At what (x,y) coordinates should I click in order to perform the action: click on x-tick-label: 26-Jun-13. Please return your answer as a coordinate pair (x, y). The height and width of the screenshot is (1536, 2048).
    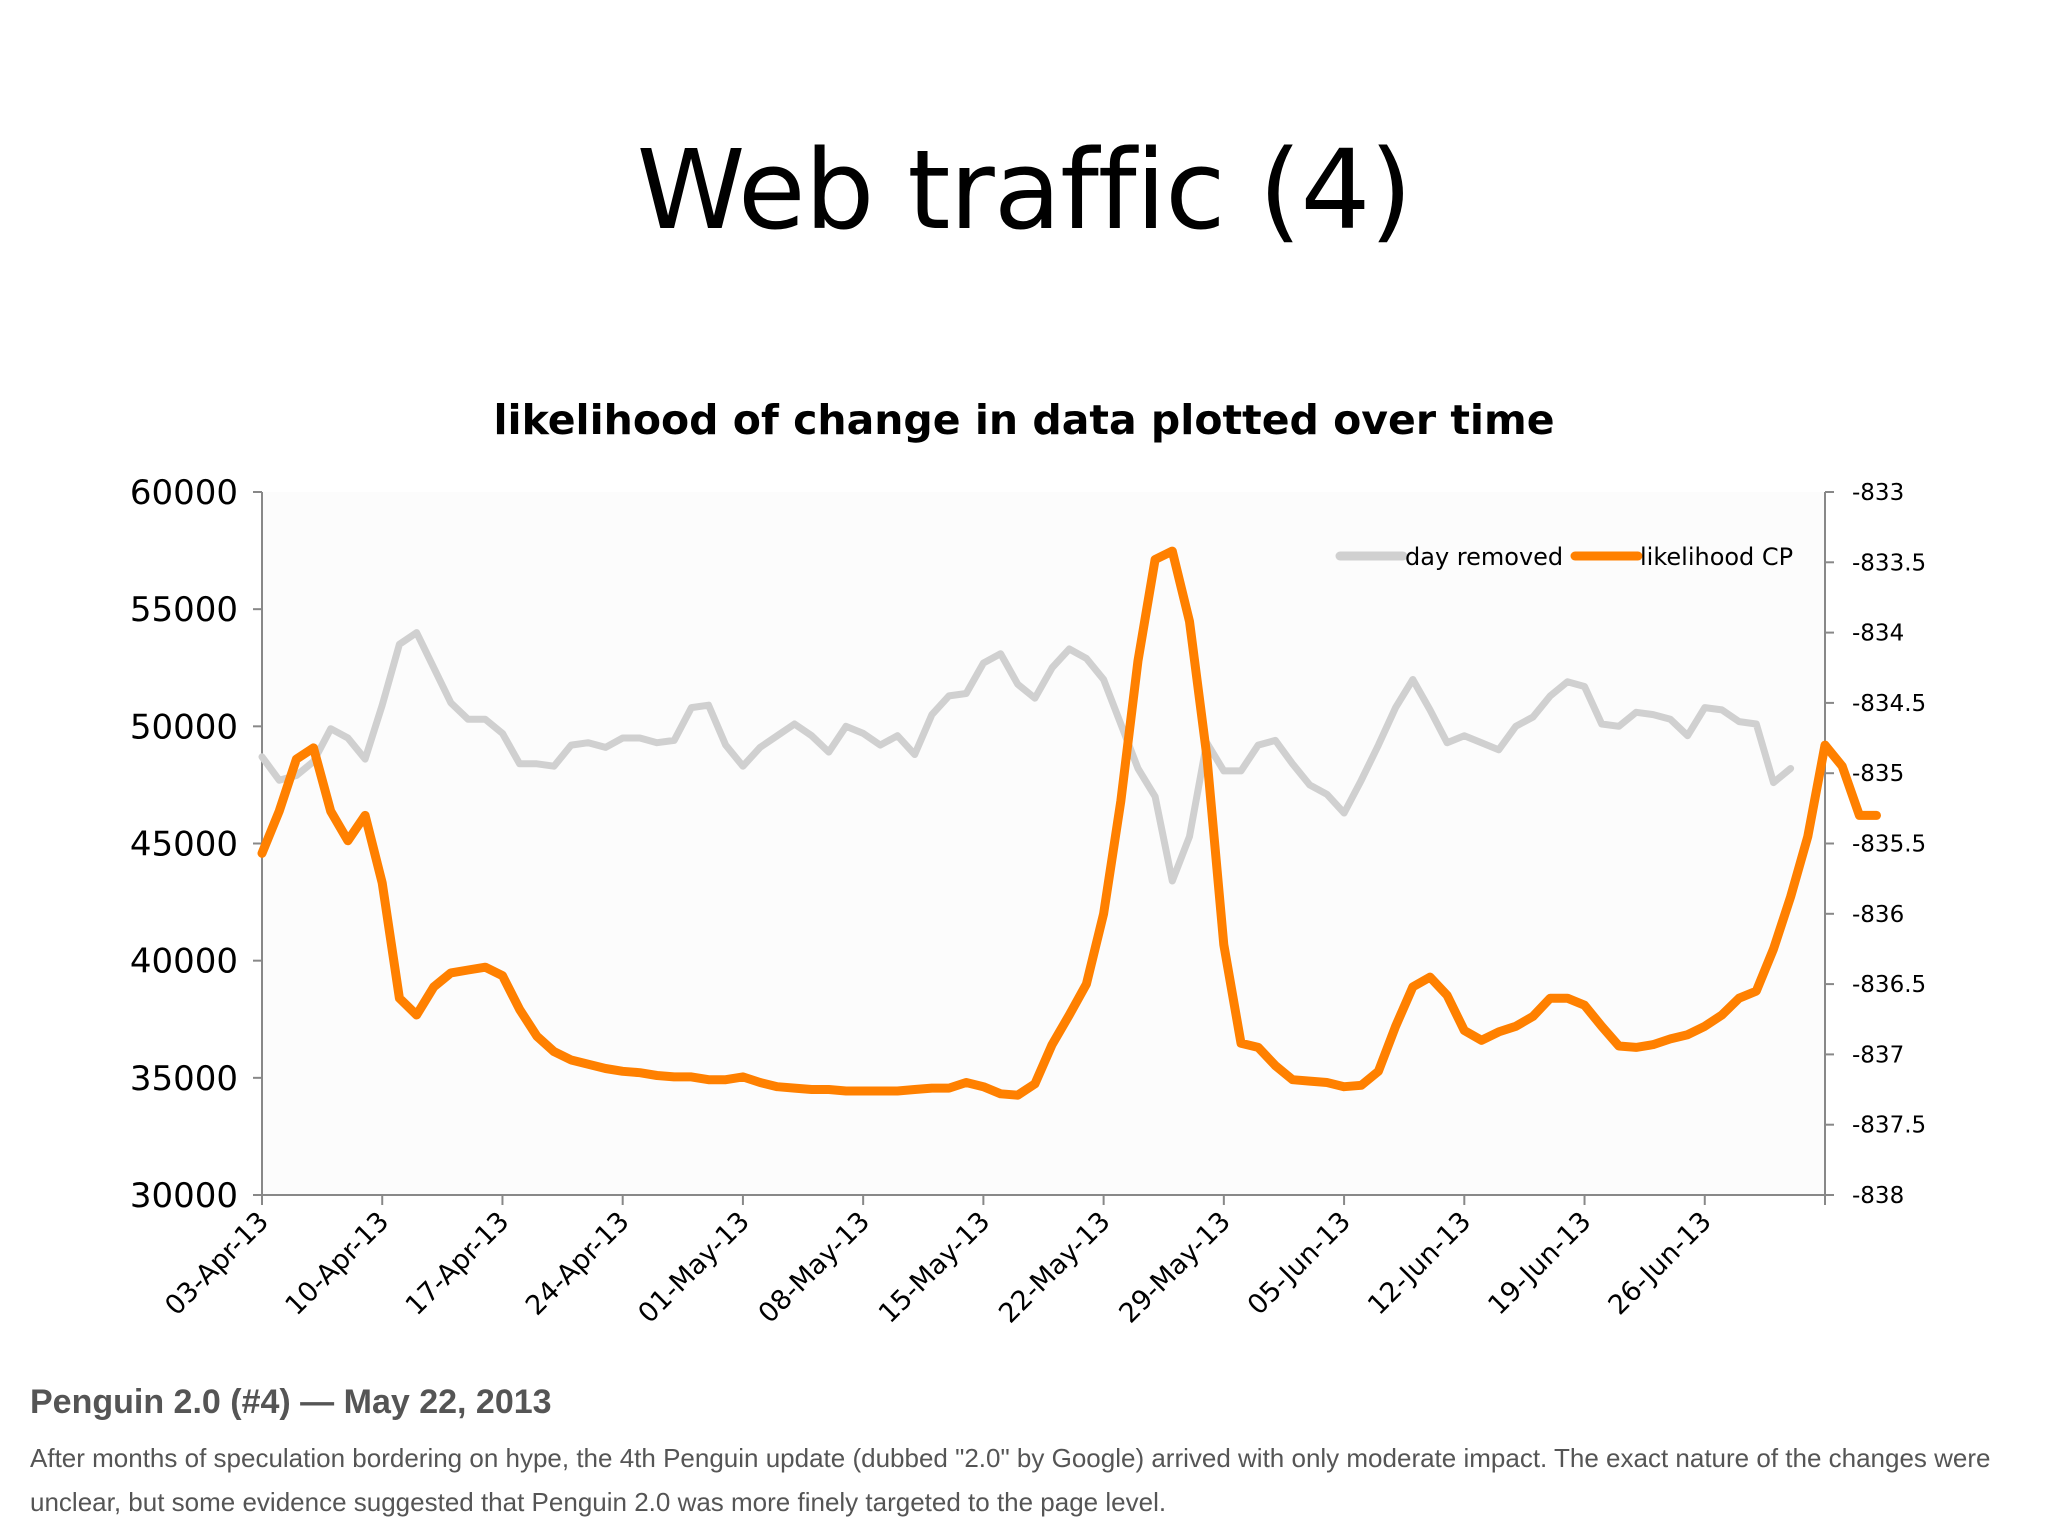
    Looking at the image, I should click on (1660, 1263).